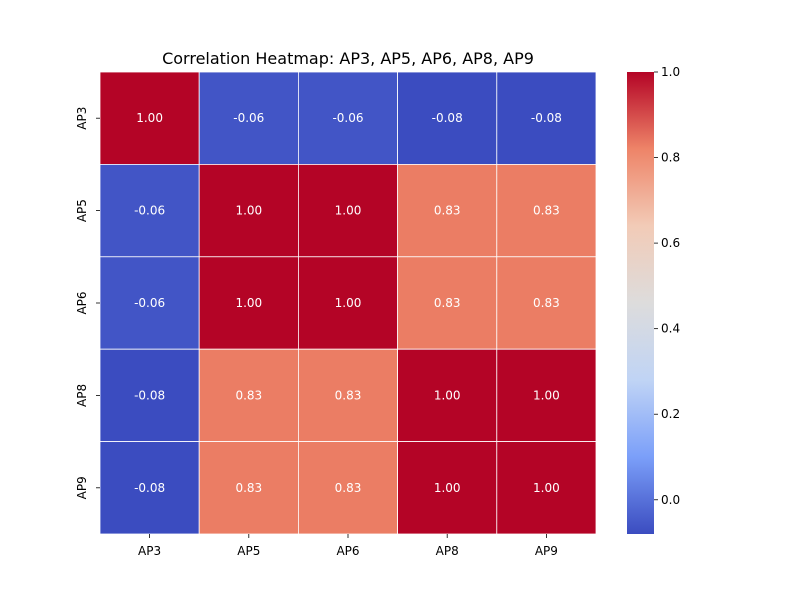 The width and height of the screenshot is (800, 600). What do you see at coordinates (82, 210) in the screenshot?
I see `y-tick-label: AP5` at bounding box center [82, 210].